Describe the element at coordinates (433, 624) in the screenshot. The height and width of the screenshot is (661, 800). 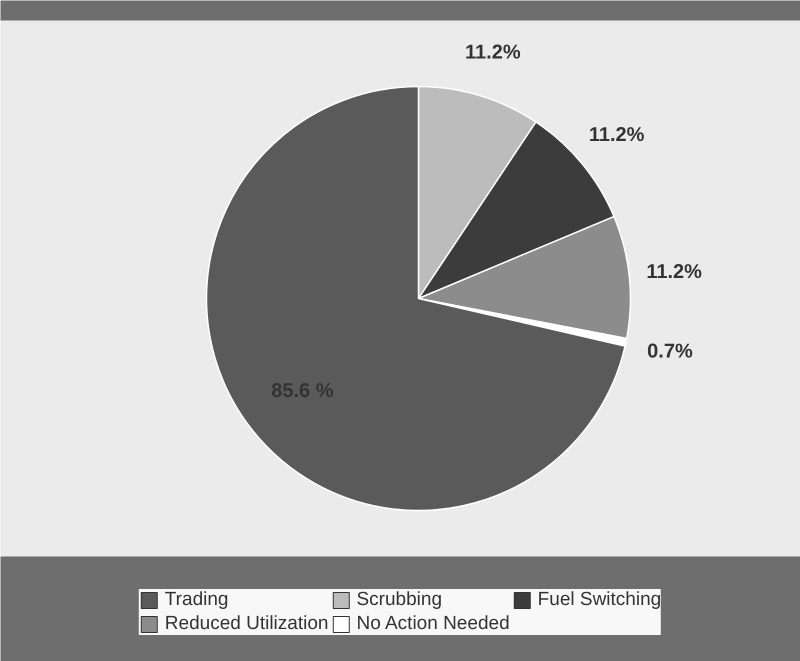
I see `legend-label: No Action Needed` at that location.